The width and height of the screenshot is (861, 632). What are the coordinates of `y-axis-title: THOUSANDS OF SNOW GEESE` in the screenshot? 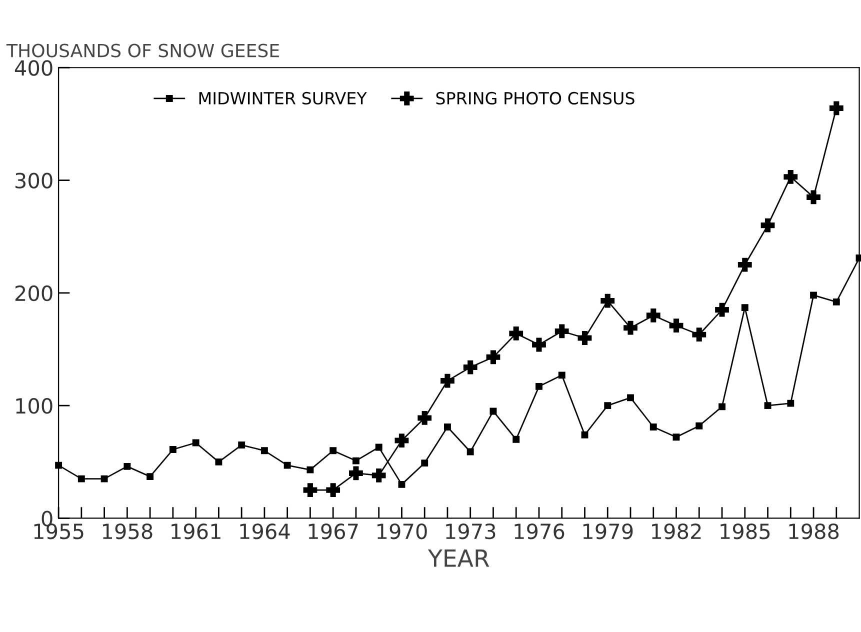 It's located at (142, 51).